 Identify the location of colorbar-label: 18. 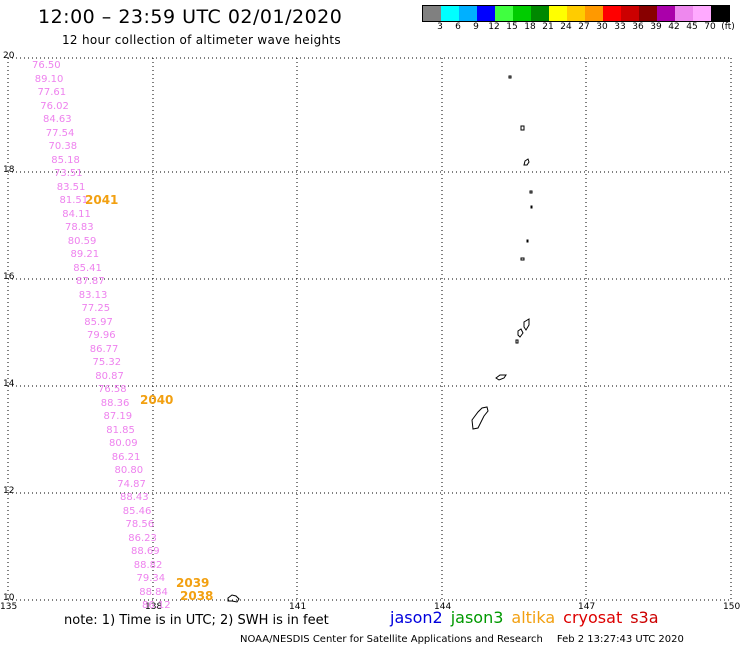
(530, 27).